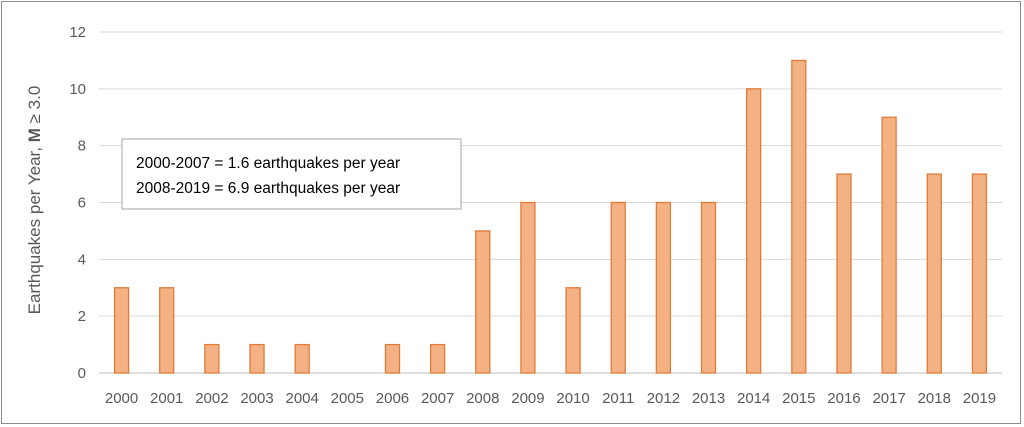 The width and height of the screenshot is (1024, 427). I want to click on y-tick-label: 8, so click(82, 146).